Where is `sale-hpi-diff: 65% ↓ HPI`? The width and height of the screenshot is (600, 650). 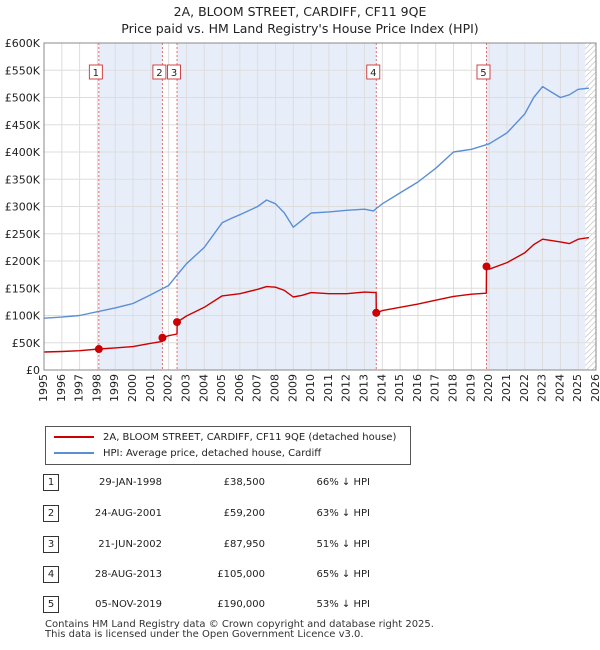
sale-hpi-diff: 65% ↓ HPI is located at coordinates (343, 574).